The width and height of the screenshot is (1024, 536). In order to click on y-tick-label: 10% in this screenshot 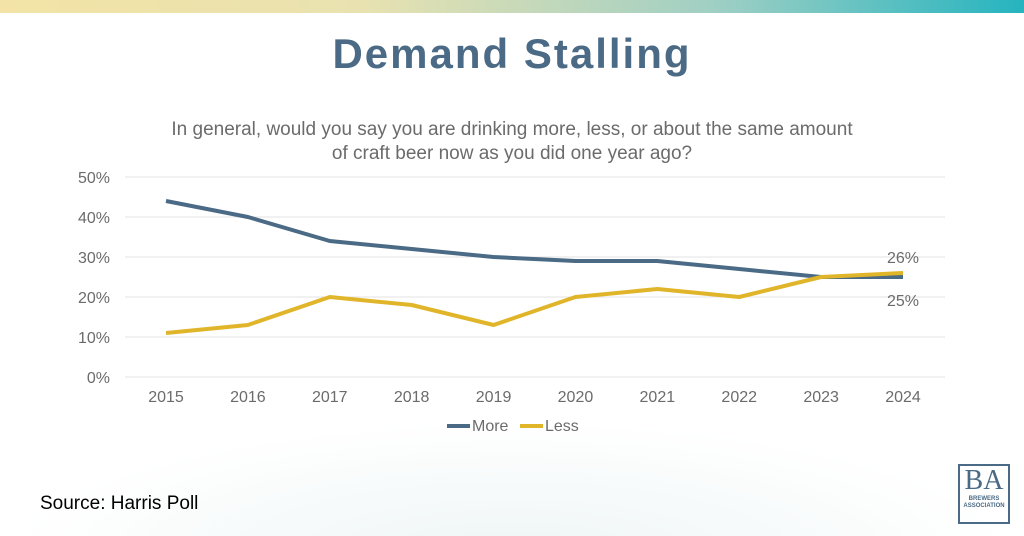, I will do `click(94, 338)`.